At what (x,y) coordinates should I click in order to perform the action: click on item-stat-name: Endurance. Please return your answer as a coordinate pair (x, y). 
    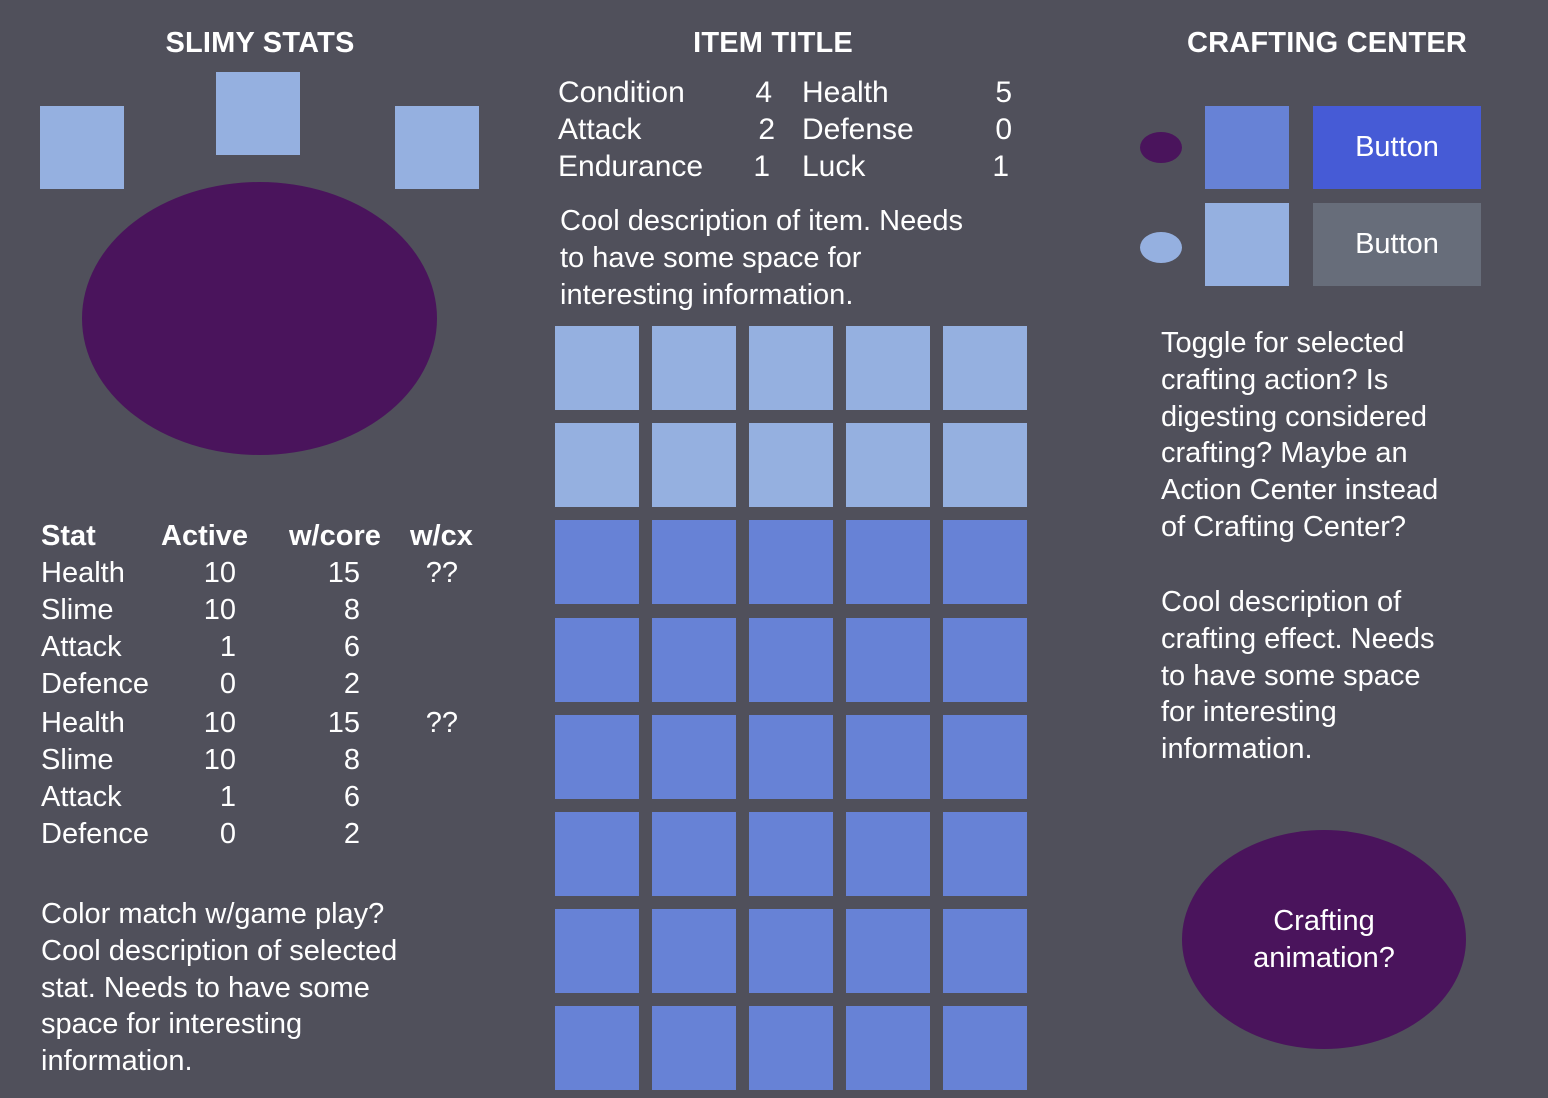
    Looking at the image, I should click on (631, 166).